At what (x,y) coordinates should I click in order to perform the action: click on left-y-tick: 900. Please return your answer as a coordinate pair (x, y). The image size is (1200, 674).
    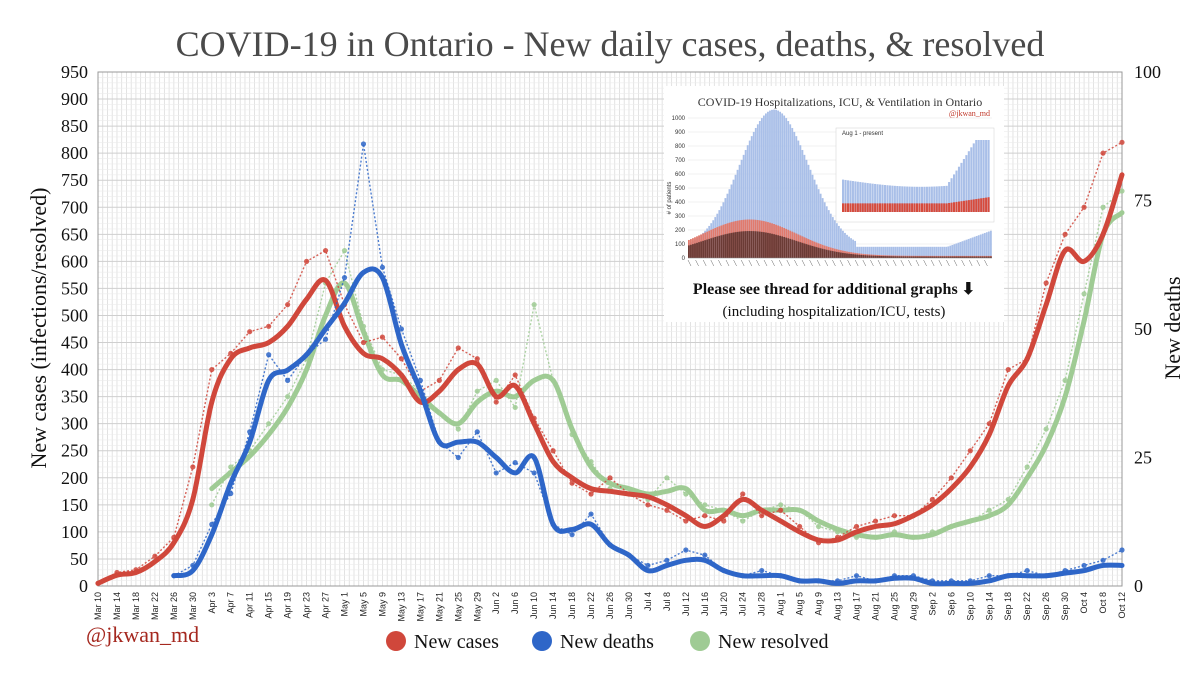
    Looking at the image, I should click on (74, 99).